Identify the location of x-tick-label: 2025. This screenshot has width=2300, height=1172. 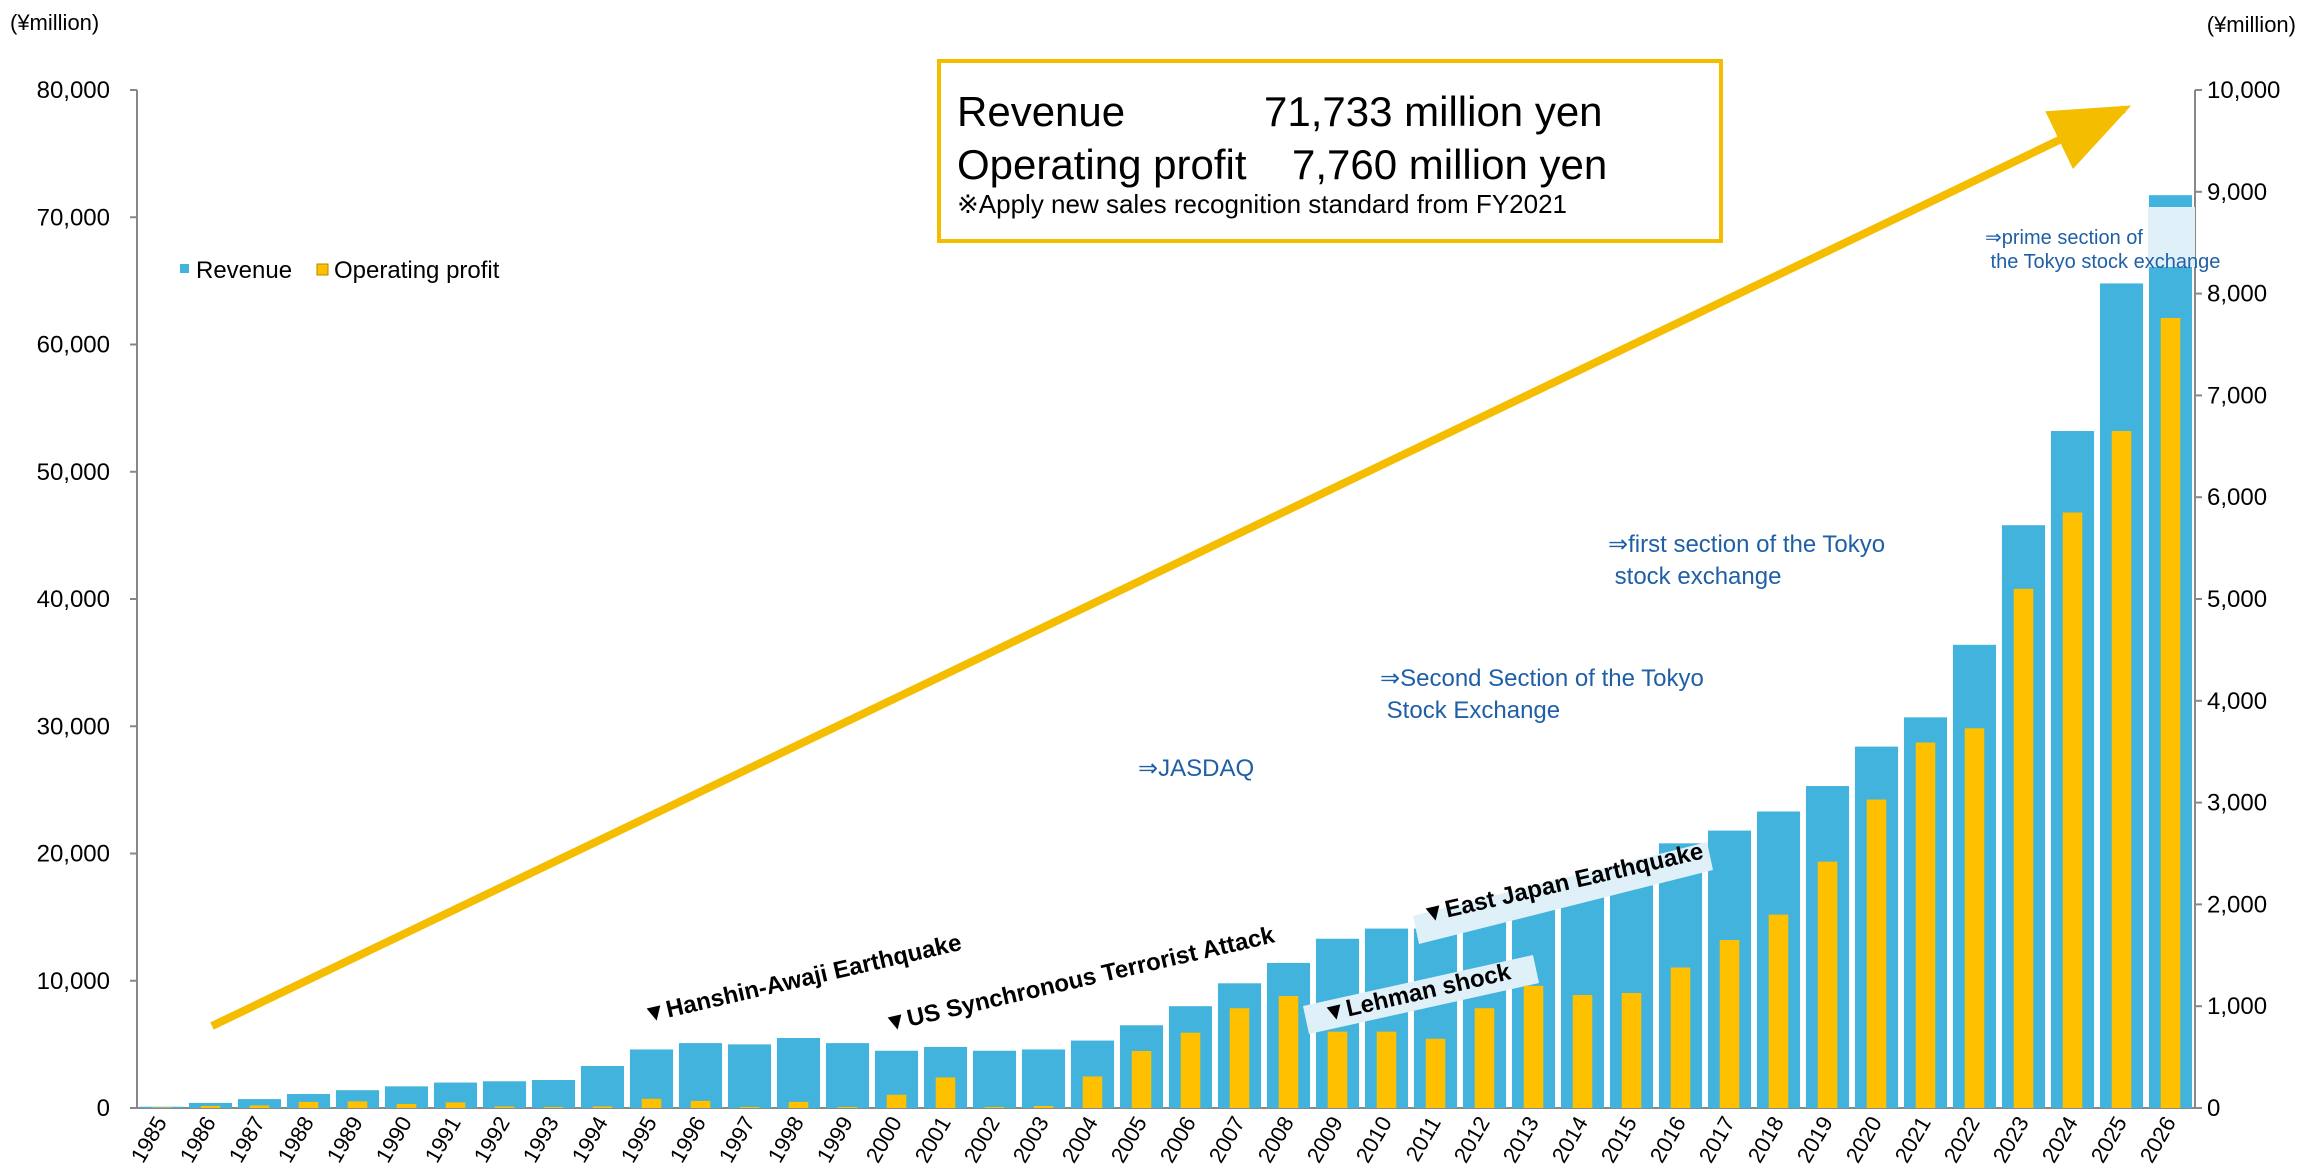
(2109, 1139).